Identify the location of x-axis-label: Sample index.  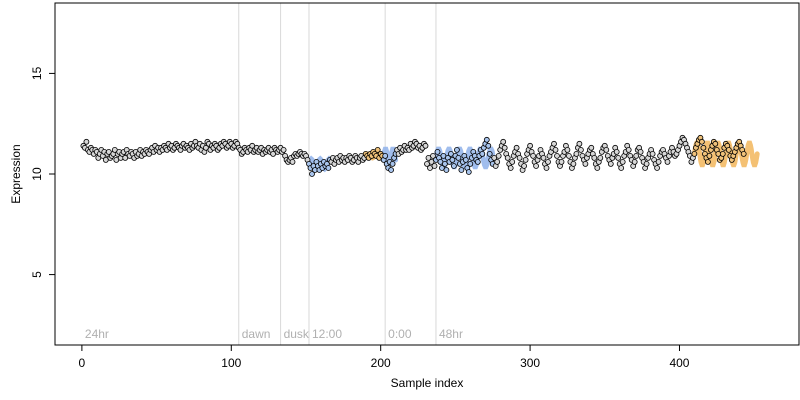
(427, 383).